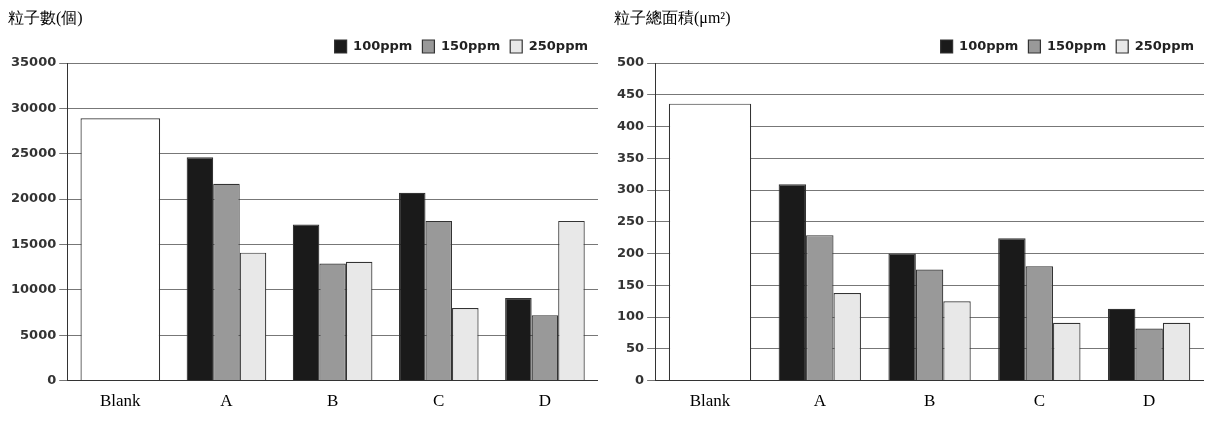 This screenshot has height=426, width=1222. I want to click on y-tick-label: 15000, so click(33, 243).